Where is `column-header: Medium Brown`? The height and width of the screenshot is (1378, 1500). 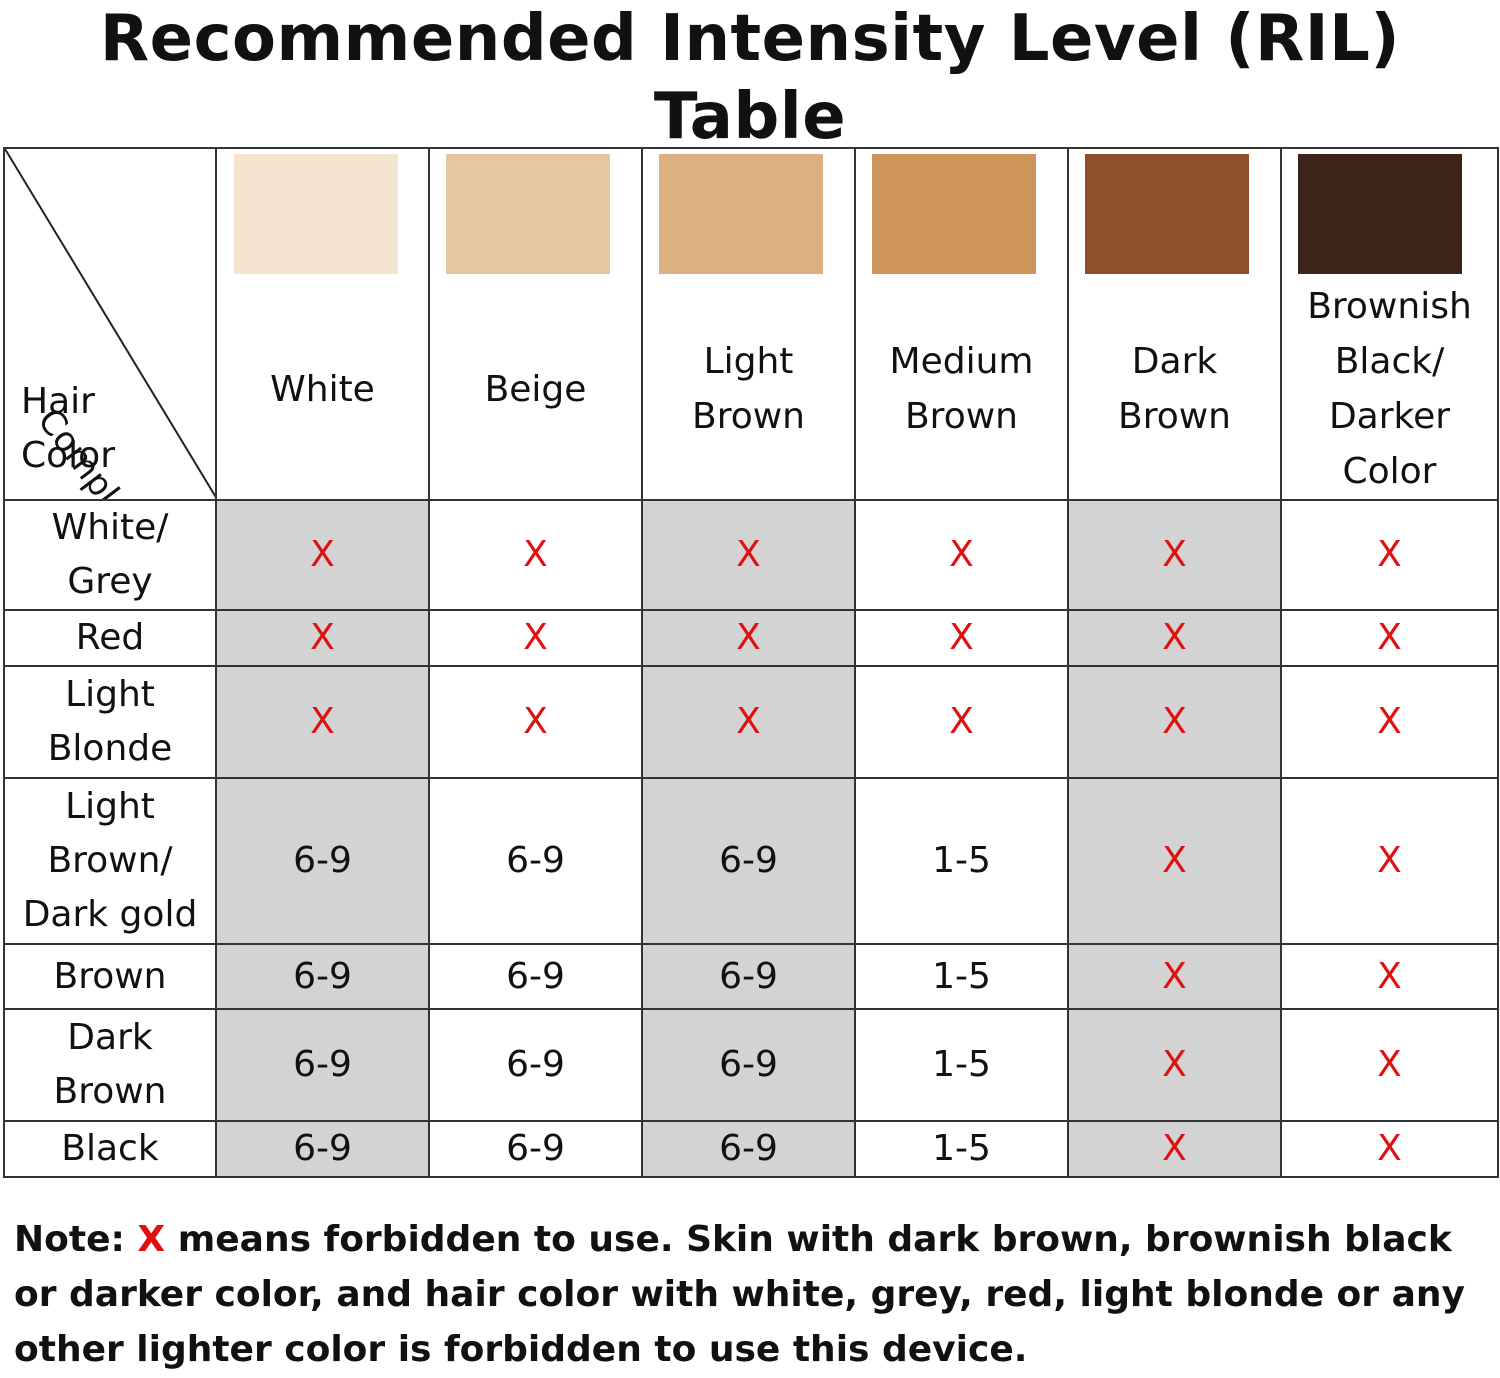
column-header: Medium Brown is located at coordinates (961, 324).